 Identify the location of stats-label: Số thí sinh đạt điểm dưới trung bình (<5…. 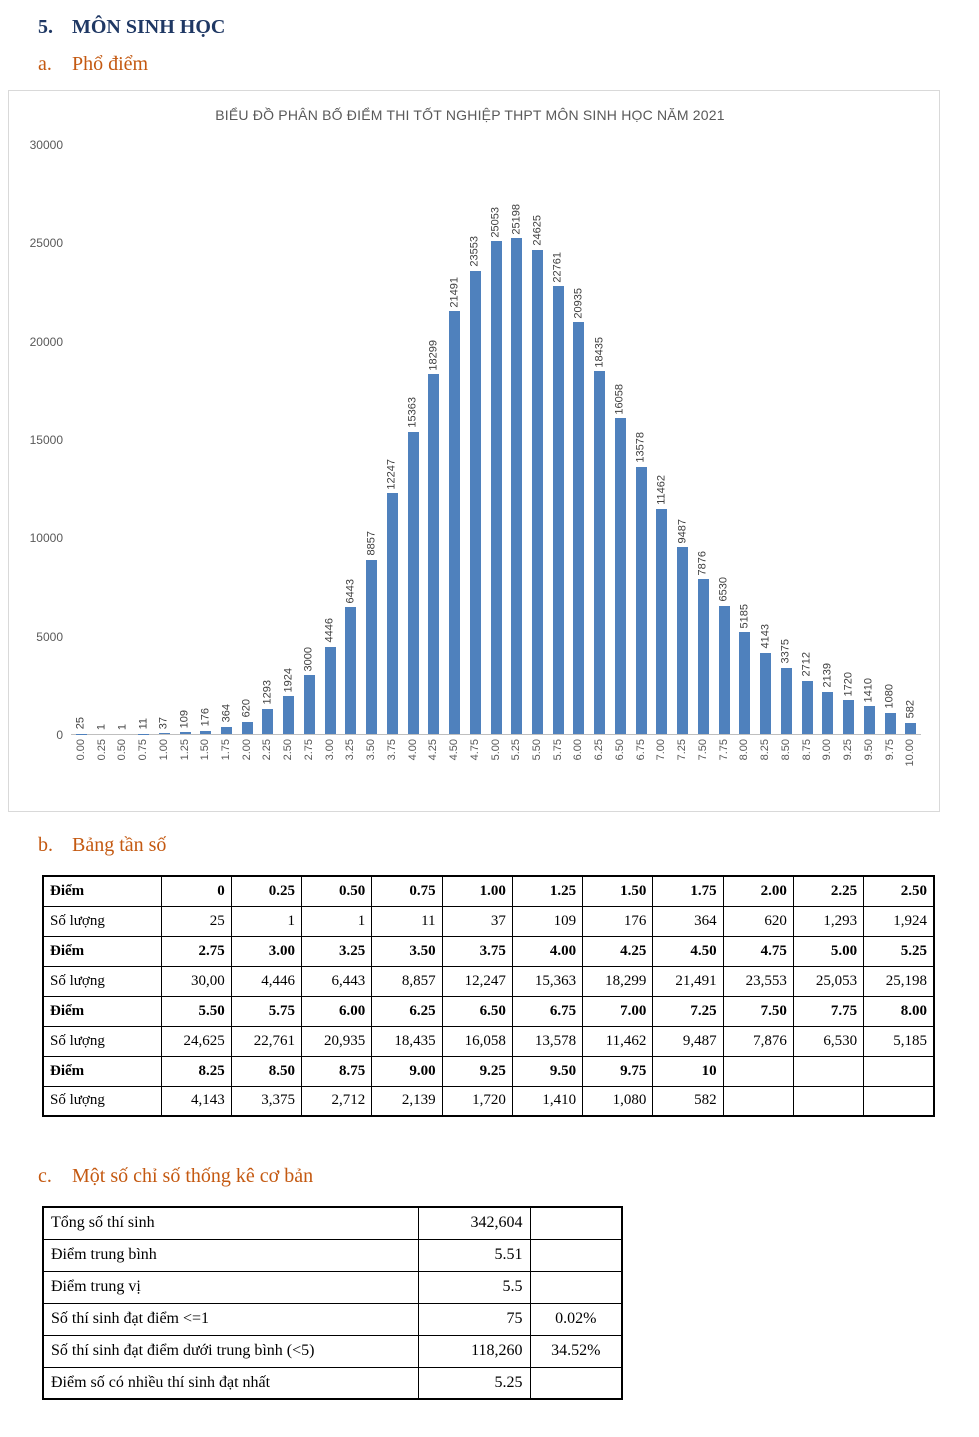
(230, 1351).